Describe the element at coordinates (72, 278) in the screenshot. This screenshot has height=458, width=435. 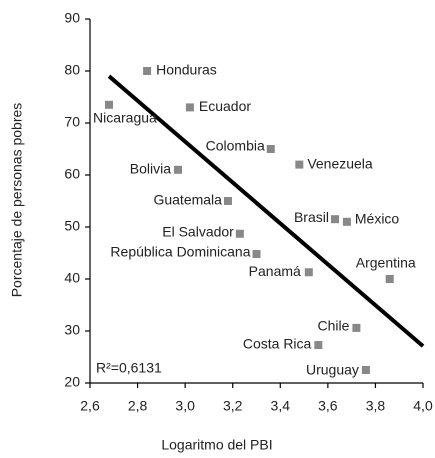
I see `y-tick-label: 40` at that location.